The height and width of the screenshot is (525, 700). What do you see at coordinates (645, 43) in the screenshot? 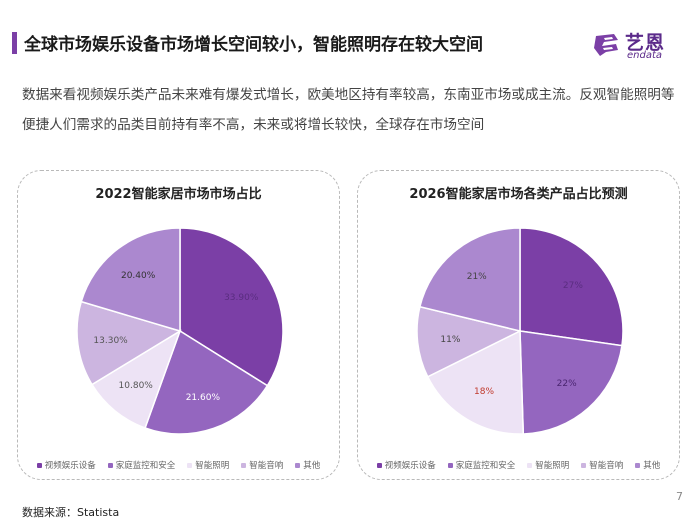
I see `logo-text-cn: 艺恩` at bounding box center [645, 43].